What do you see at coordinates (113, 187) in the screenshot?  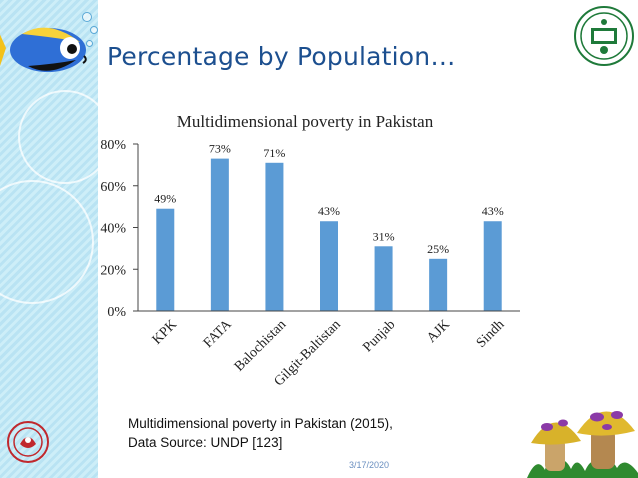 I see `y-tick-label: 60%` at bounding box center [113, 187].